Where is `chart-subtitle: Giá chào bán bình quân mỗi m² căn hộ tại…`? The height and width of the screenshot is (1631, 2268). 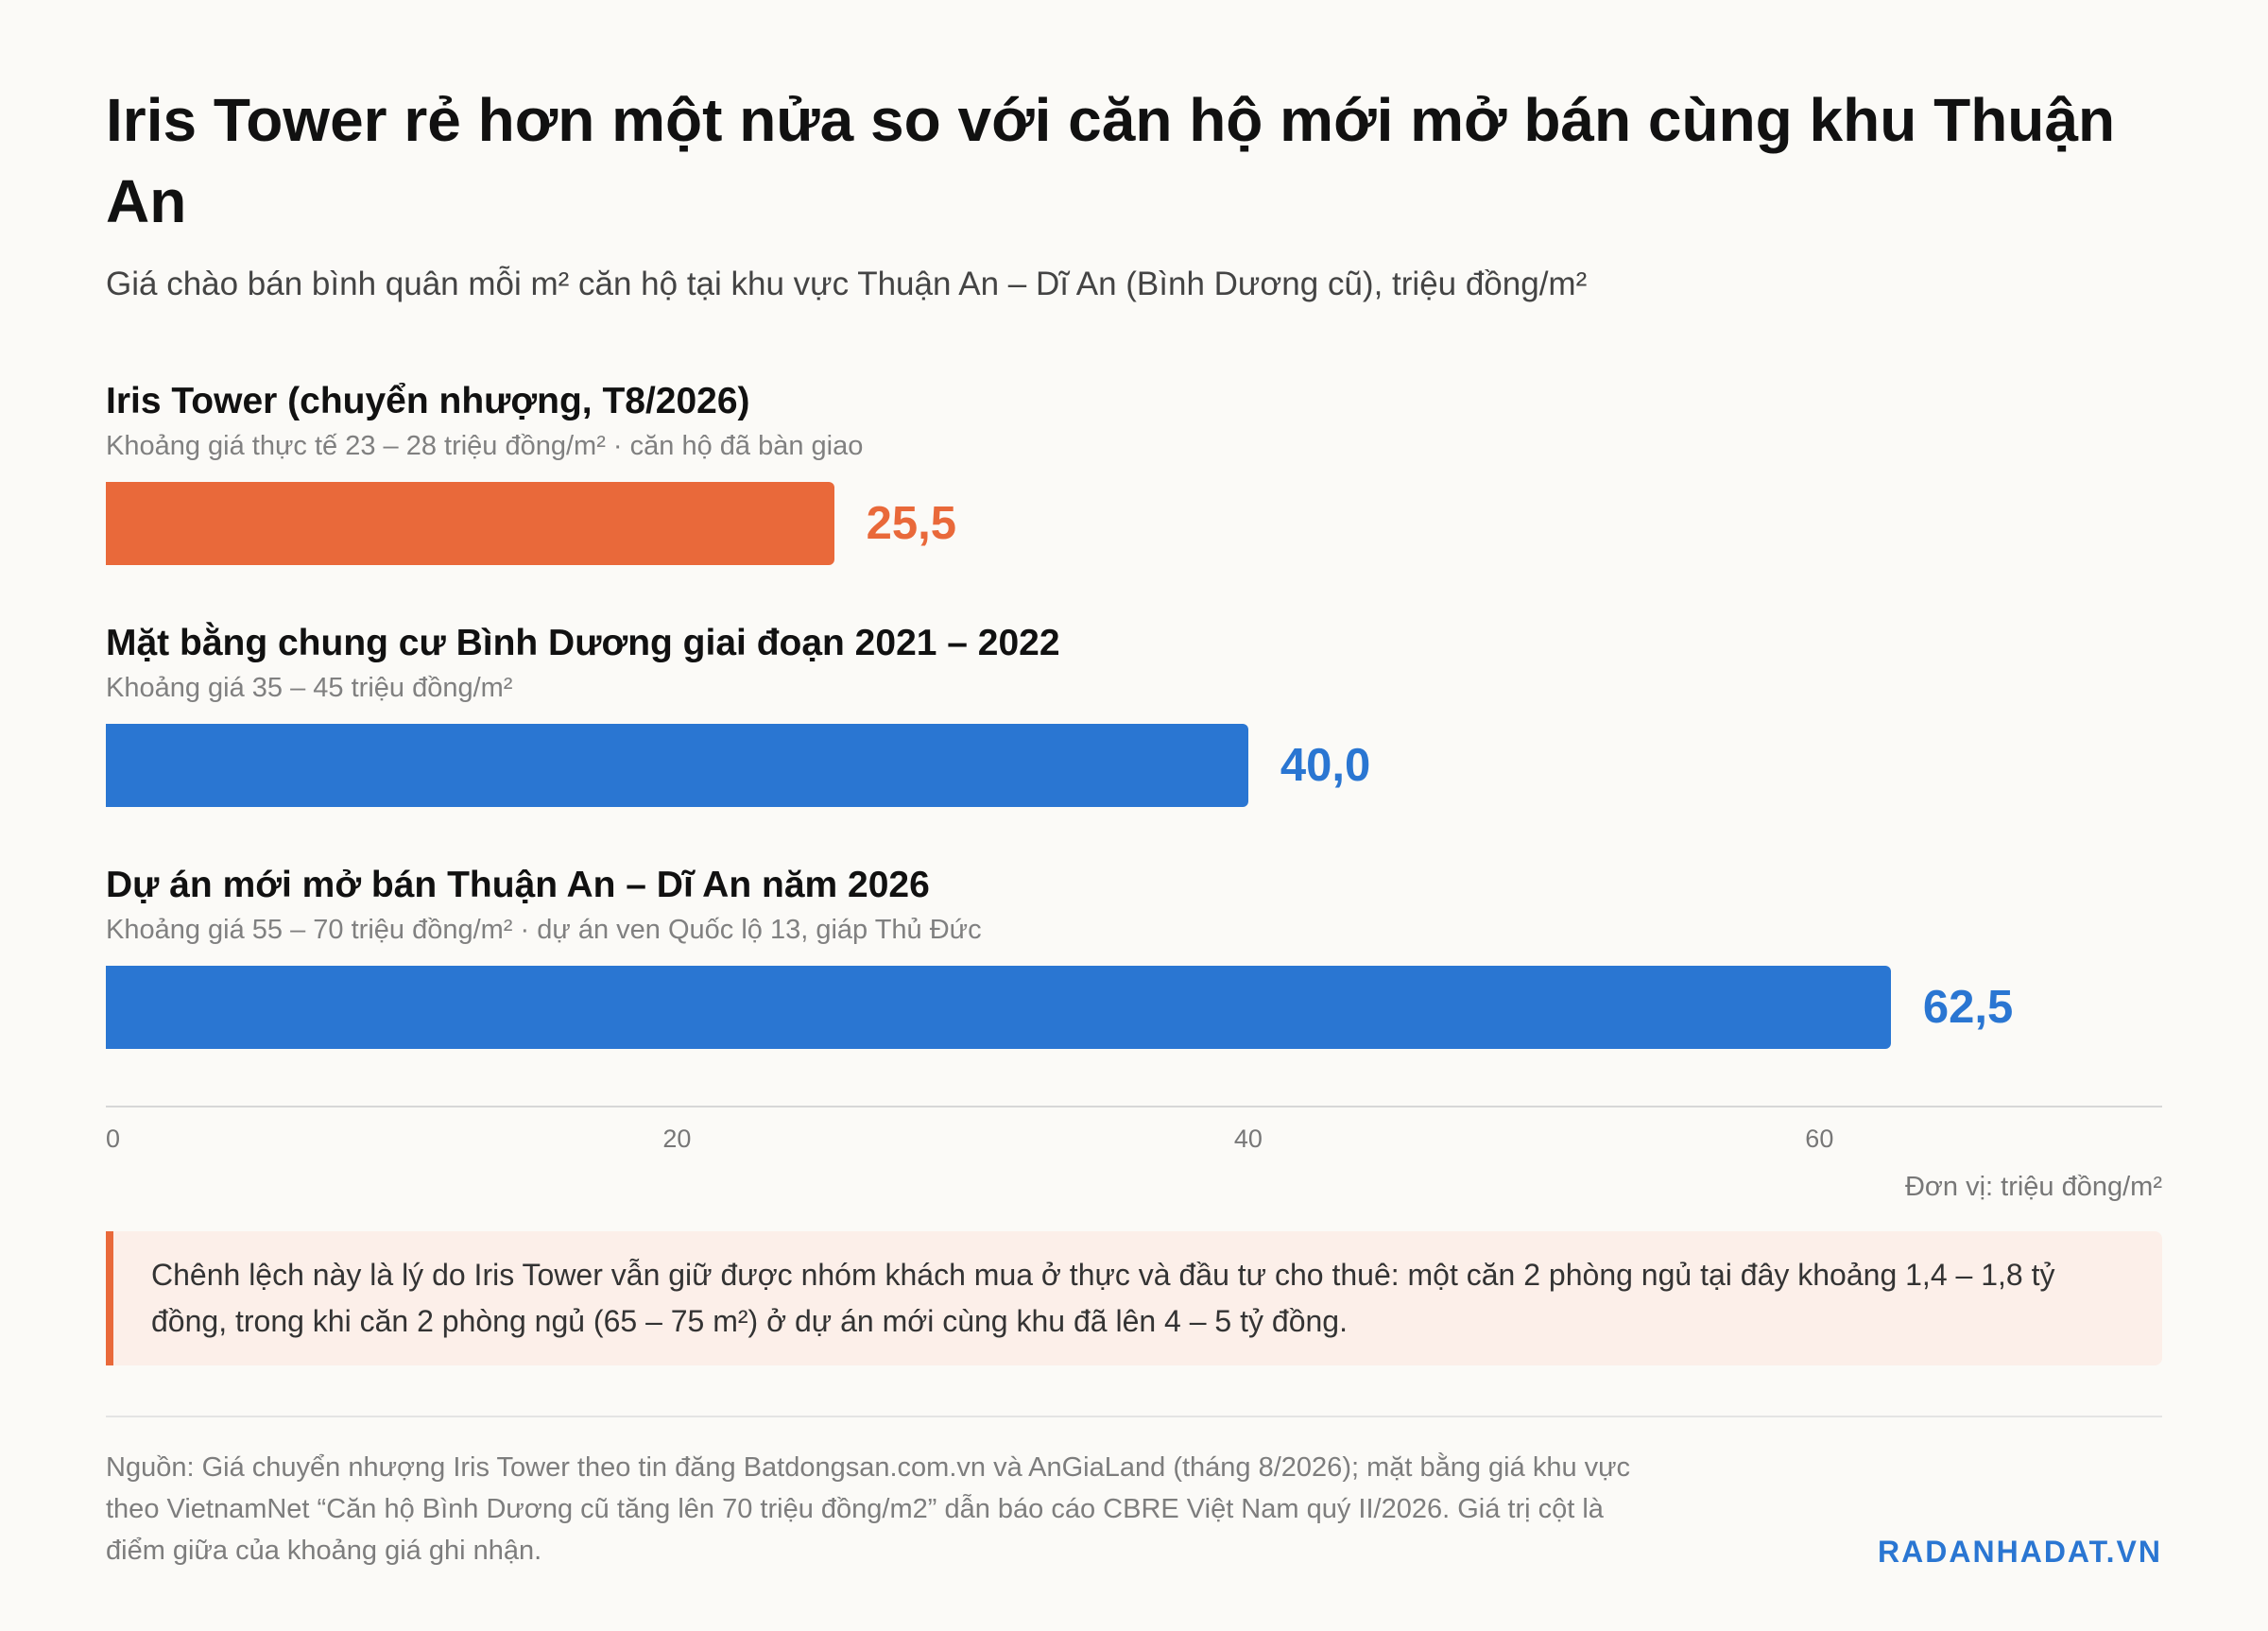
chart-subtitle: Giá chào bán bình quân mỗi m² căn hộ tại… is located at coordinates (847, 284).